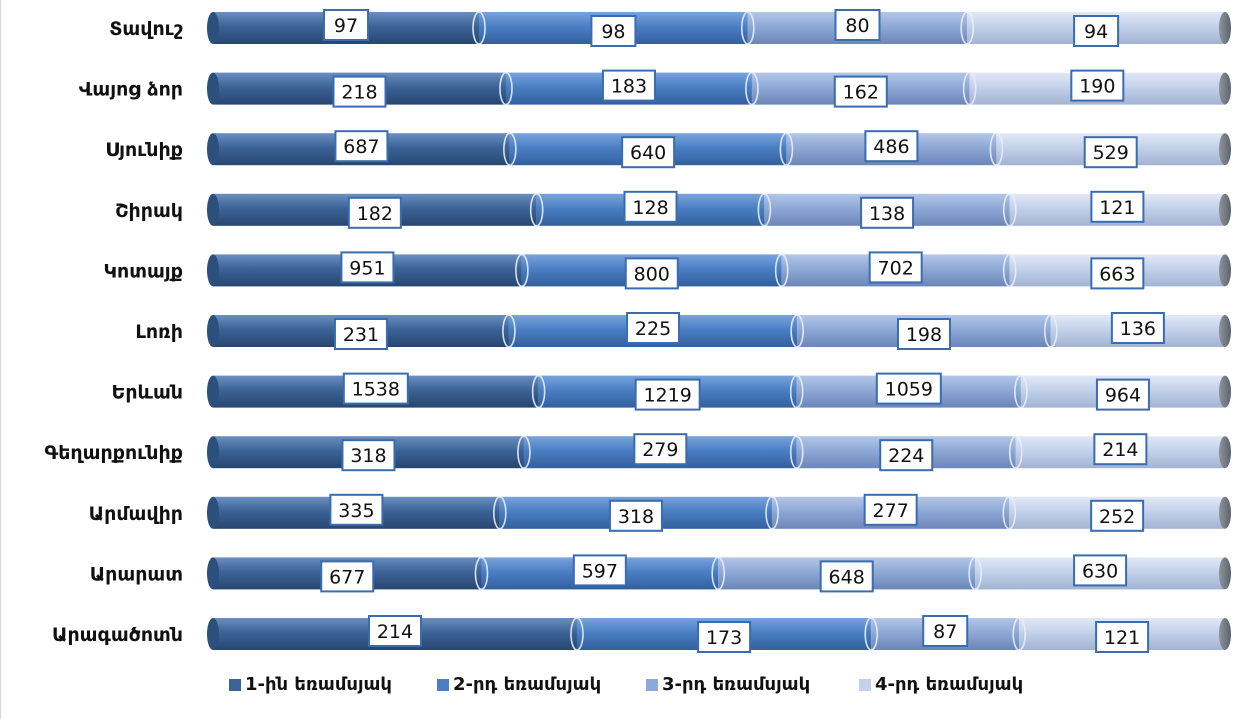 This screenshot has width=1244, height=719. I want to click on category-label: Սյունիք, so click(144, 150).